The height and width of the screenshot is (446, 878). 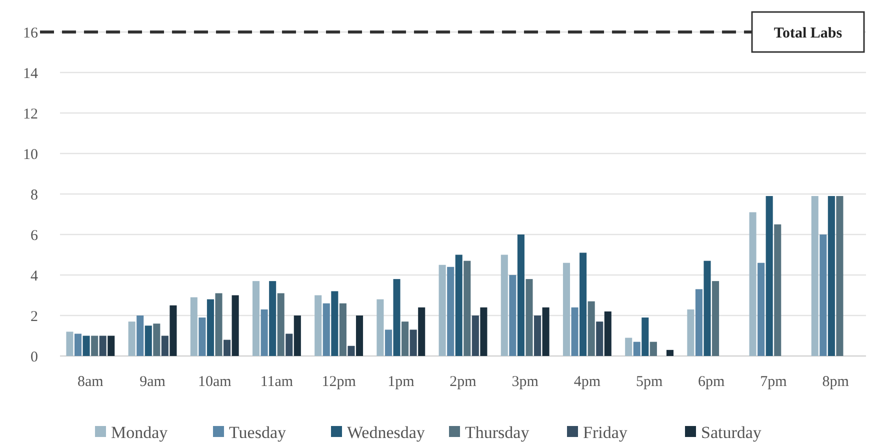 What do you see at coordinates (257, 432) in the screenshot?
I see `legend-label: Tuesday` at bounding box center [257, 432].